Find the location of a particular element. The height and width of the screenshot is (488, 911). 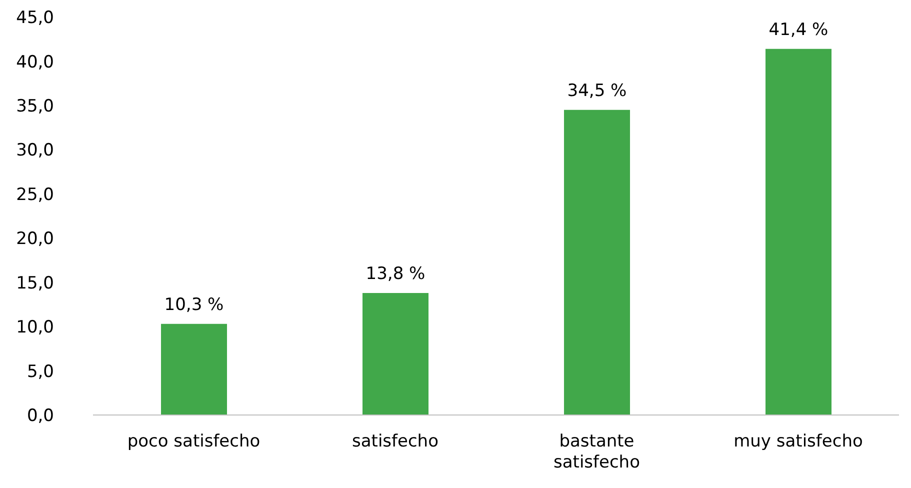

y-tick-label: 35,0 is located at coordinates (35, 106).